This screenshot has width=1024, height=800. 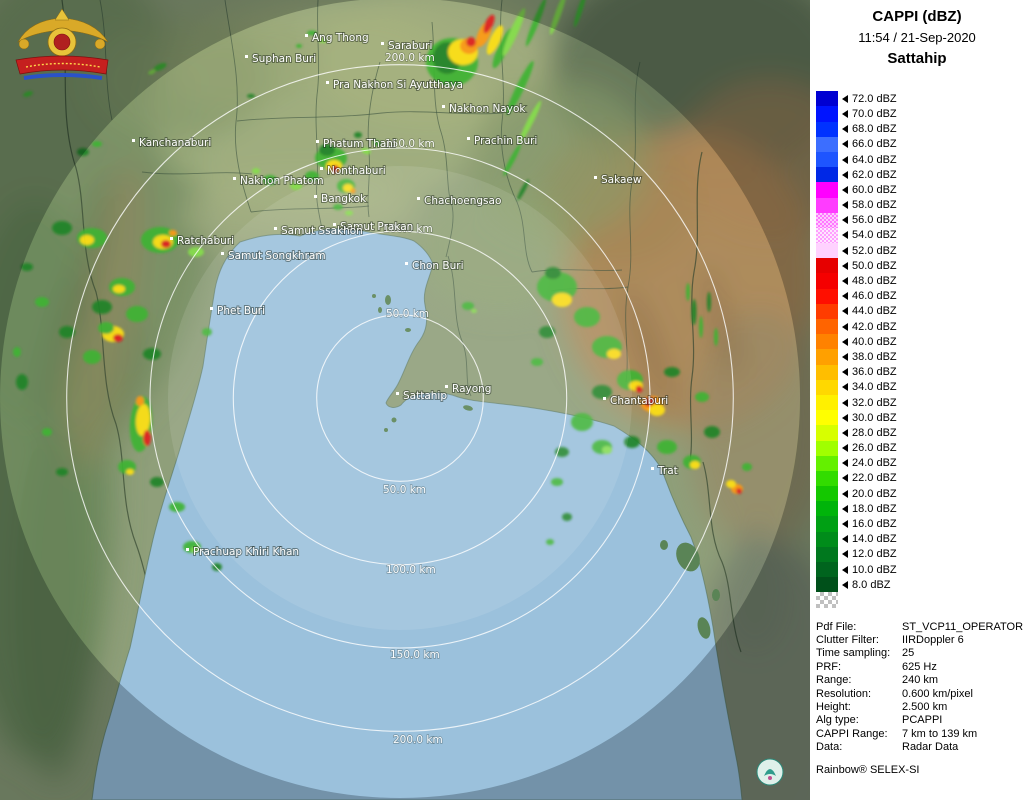 I want to click on city-label: Chachoengsao, so click(x=462, y=201).